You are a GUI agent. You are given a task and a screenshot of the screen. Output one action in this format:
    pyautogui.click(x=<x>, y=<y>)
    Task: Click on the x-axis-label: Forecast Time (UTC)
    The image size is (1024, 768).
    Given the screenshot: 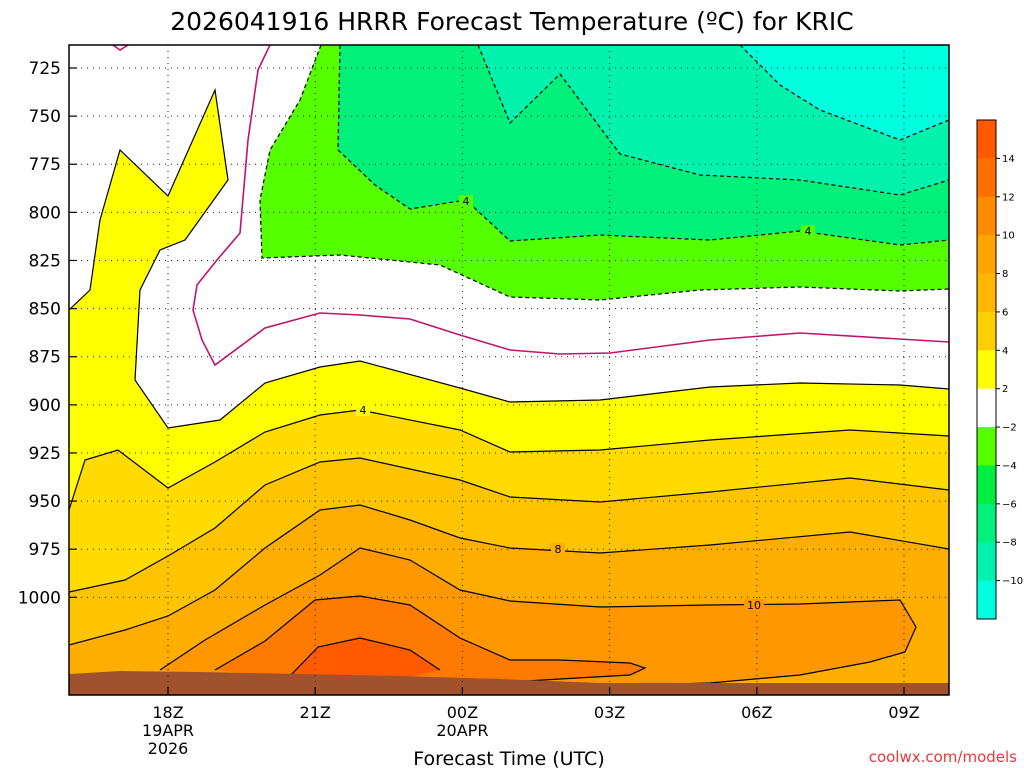 What is the action you would take?
    pyautogui.click(x=508, y=758)
    